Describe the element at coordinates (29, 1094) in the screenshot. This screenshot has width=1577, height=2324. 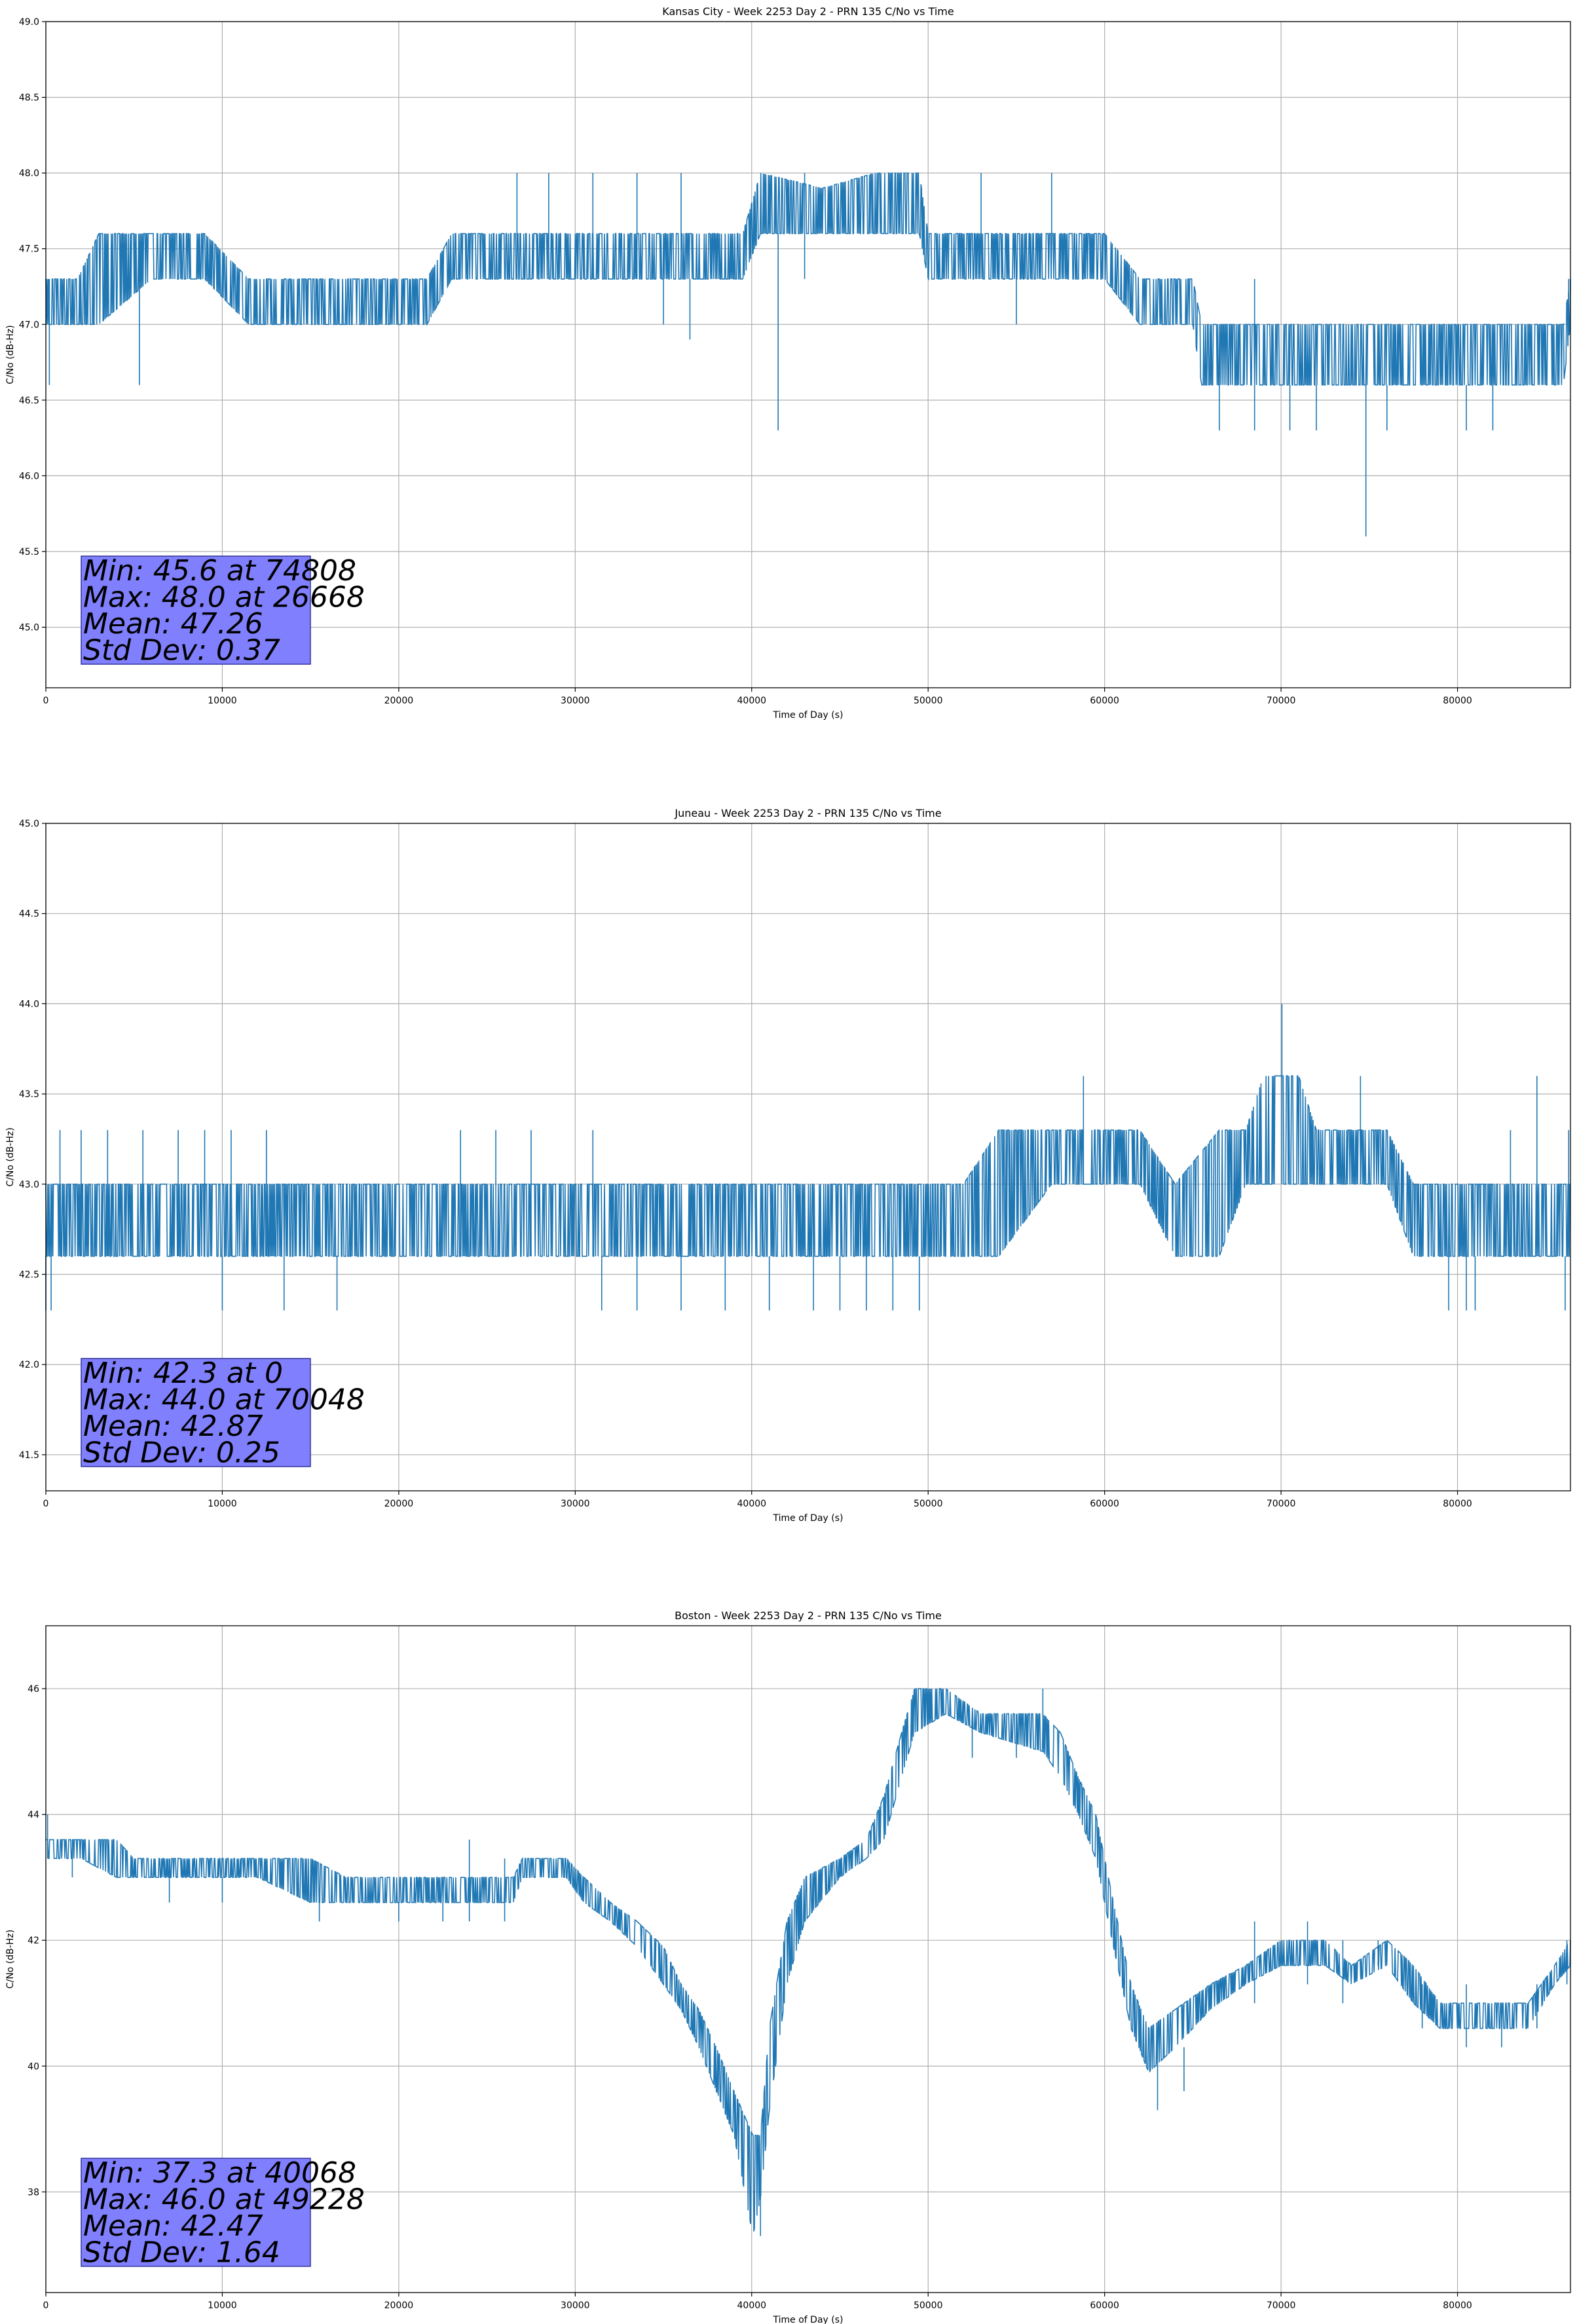
I see `y-tick-label: 43.5` at that location.